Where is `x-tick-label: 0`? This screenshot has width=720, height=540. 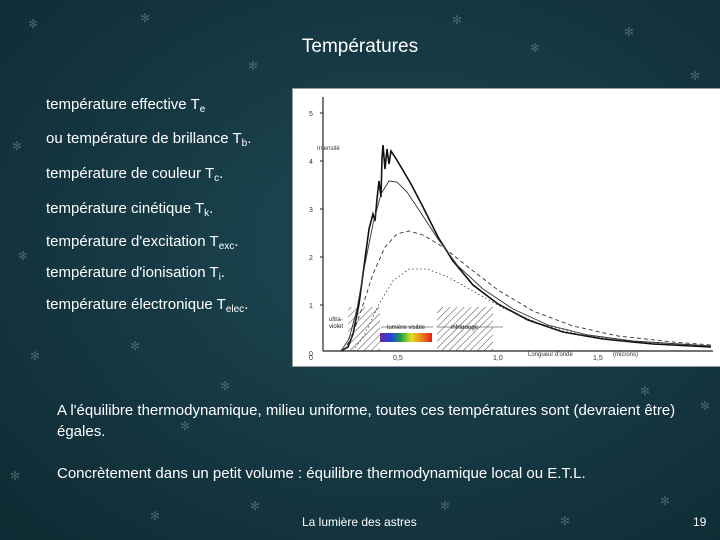 x-tick-label: 0 is located at coordinates (311, 358).